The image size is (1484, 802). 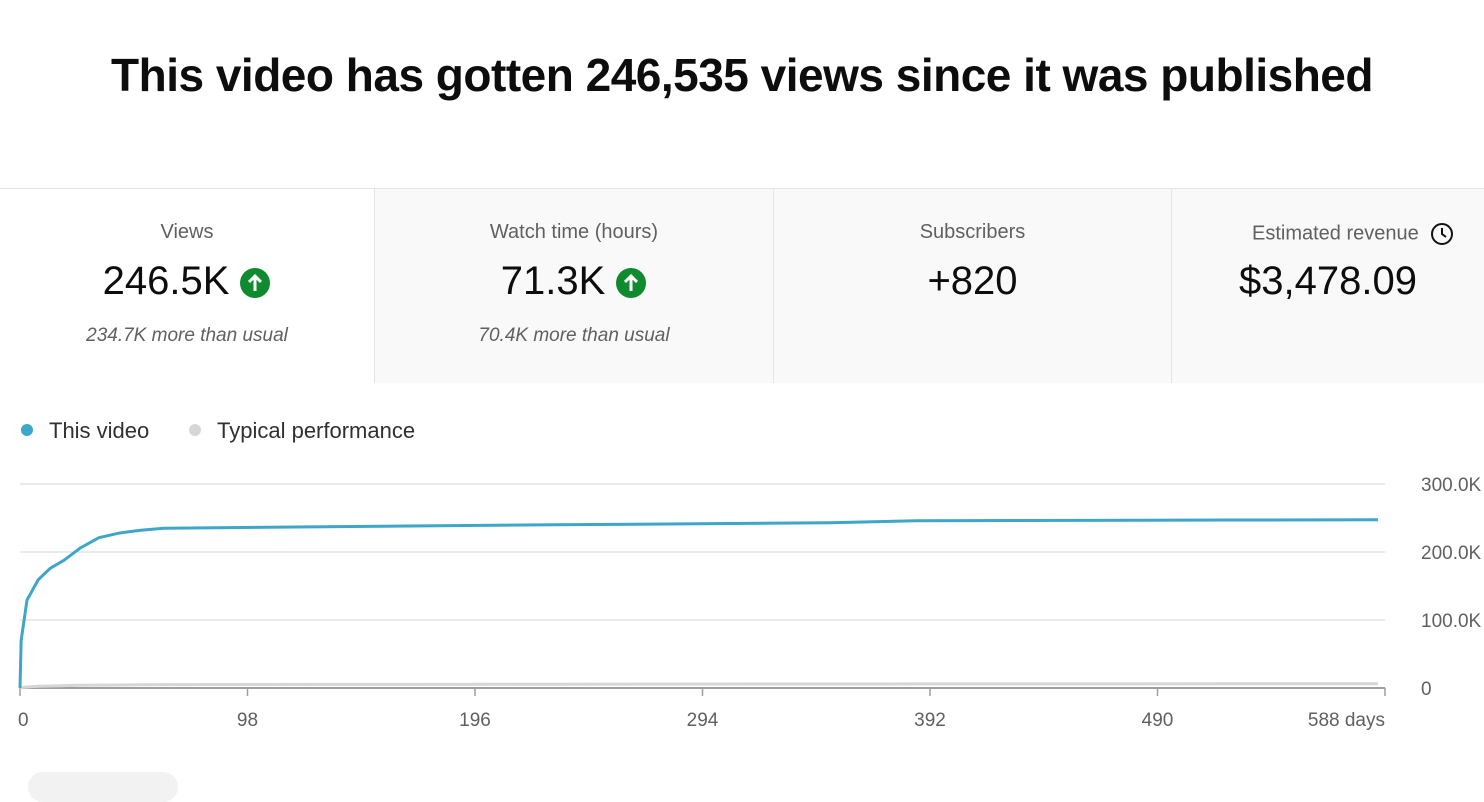 What do you see at coordinates (316, 430) in the screenshot?
I see `legend-label: Typical performance` at bounding box center [316, 430].